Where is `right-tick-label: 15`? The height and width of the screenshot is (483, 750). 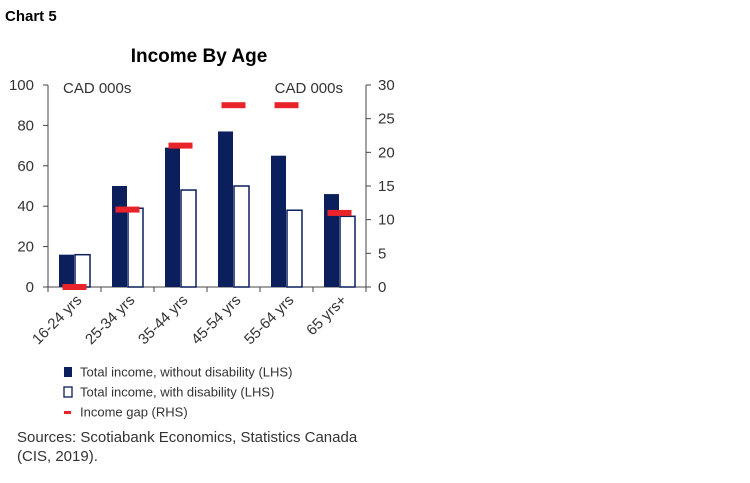
right-tick-label: 15 is located at coordinates (386, 186).